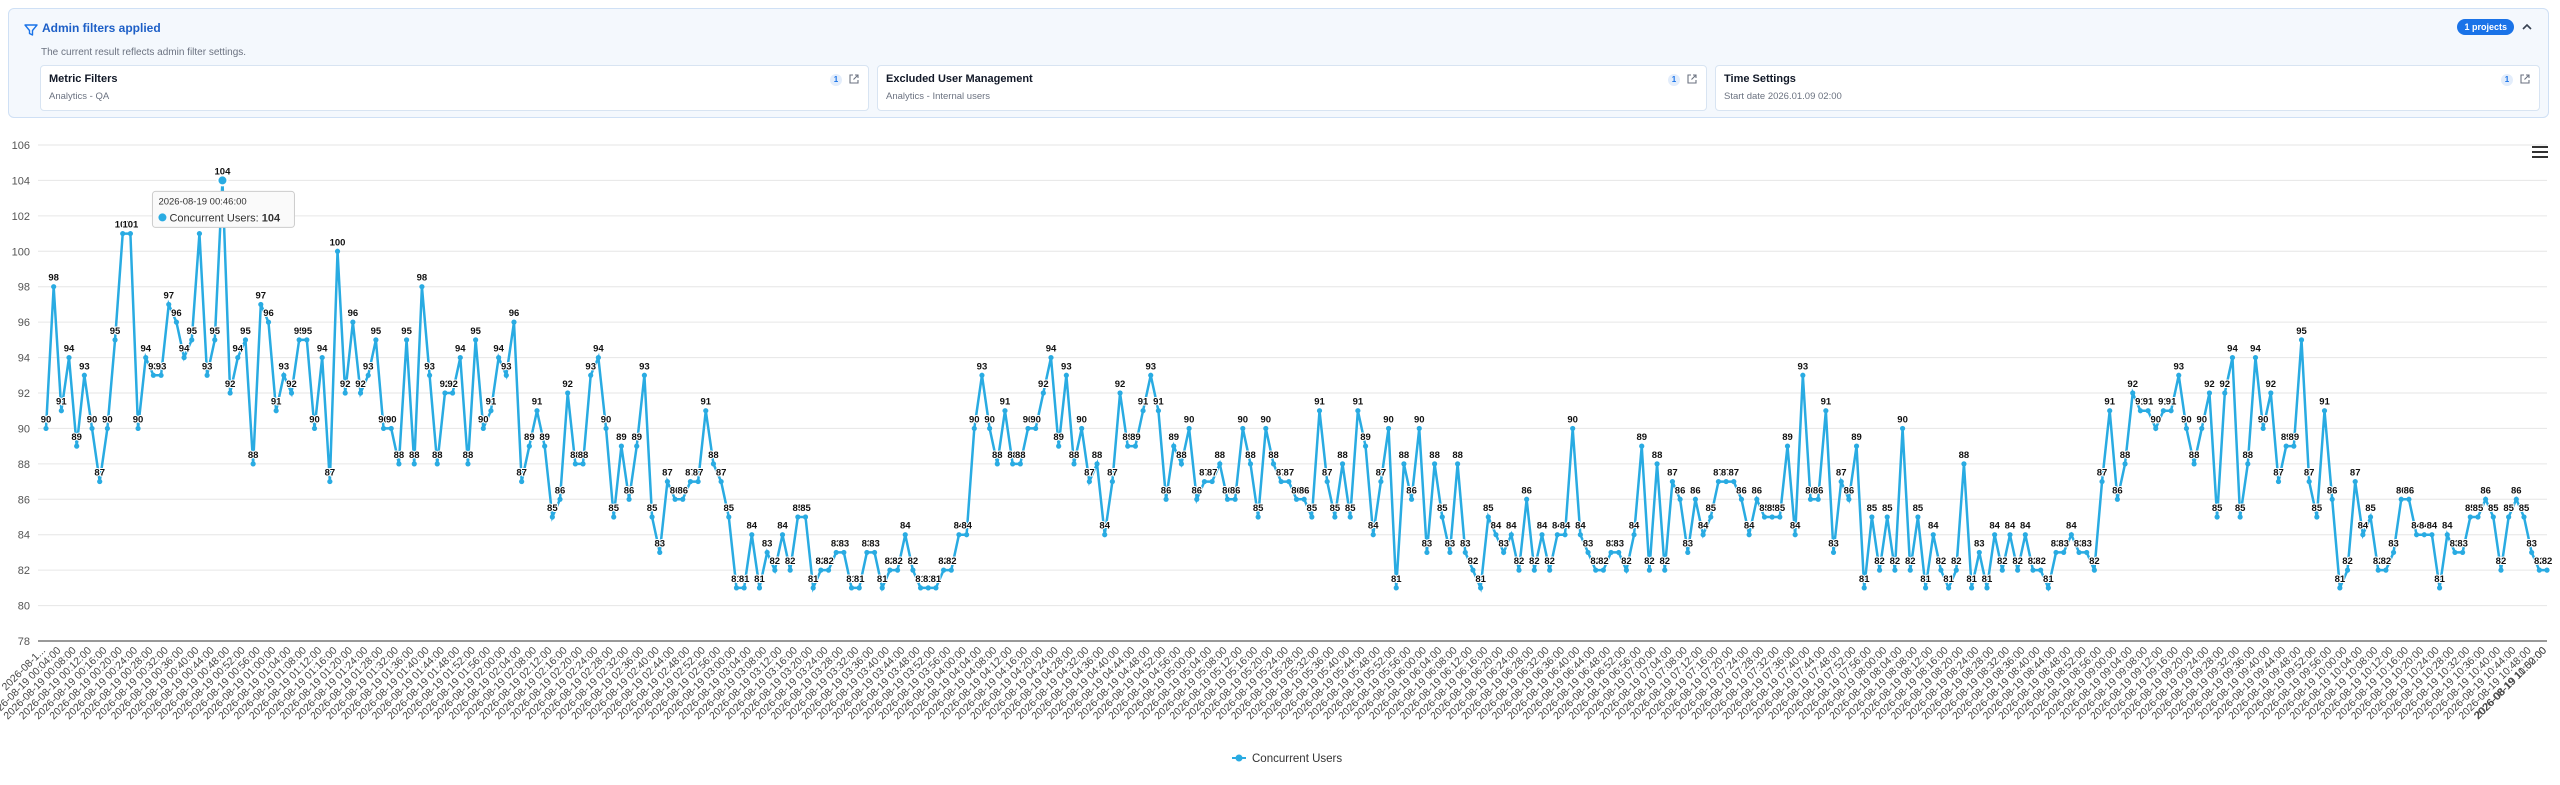 This screenshot has width=2560, height=785. Describe the element at coordinates (1287, 759) in the screenshot. I see `legend: Concurrent Users` at that location.